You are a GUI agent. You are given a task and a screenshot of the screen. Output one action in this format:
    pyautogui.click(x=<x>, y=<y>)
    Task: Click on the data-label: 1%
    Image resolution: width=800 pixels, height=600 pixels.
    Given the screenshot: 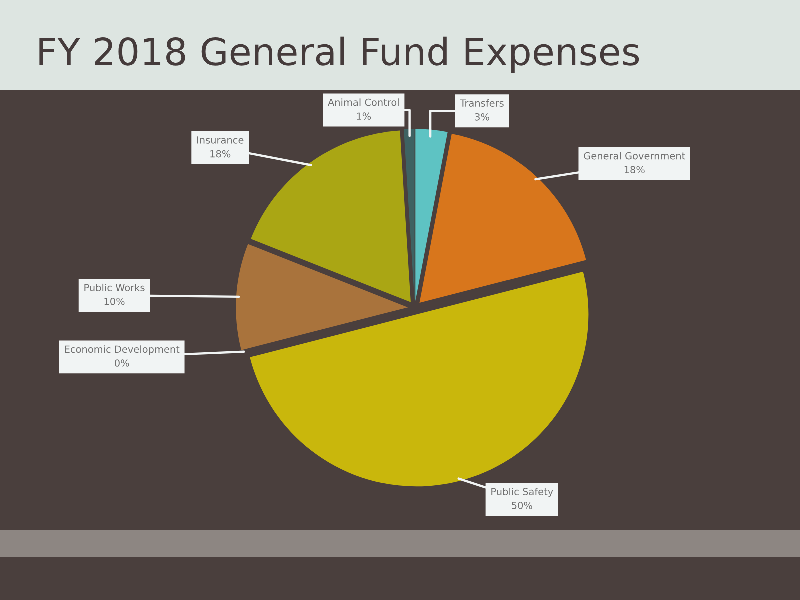 What is the action you would take?
    pyautogui.click(x=364, y=116)
    